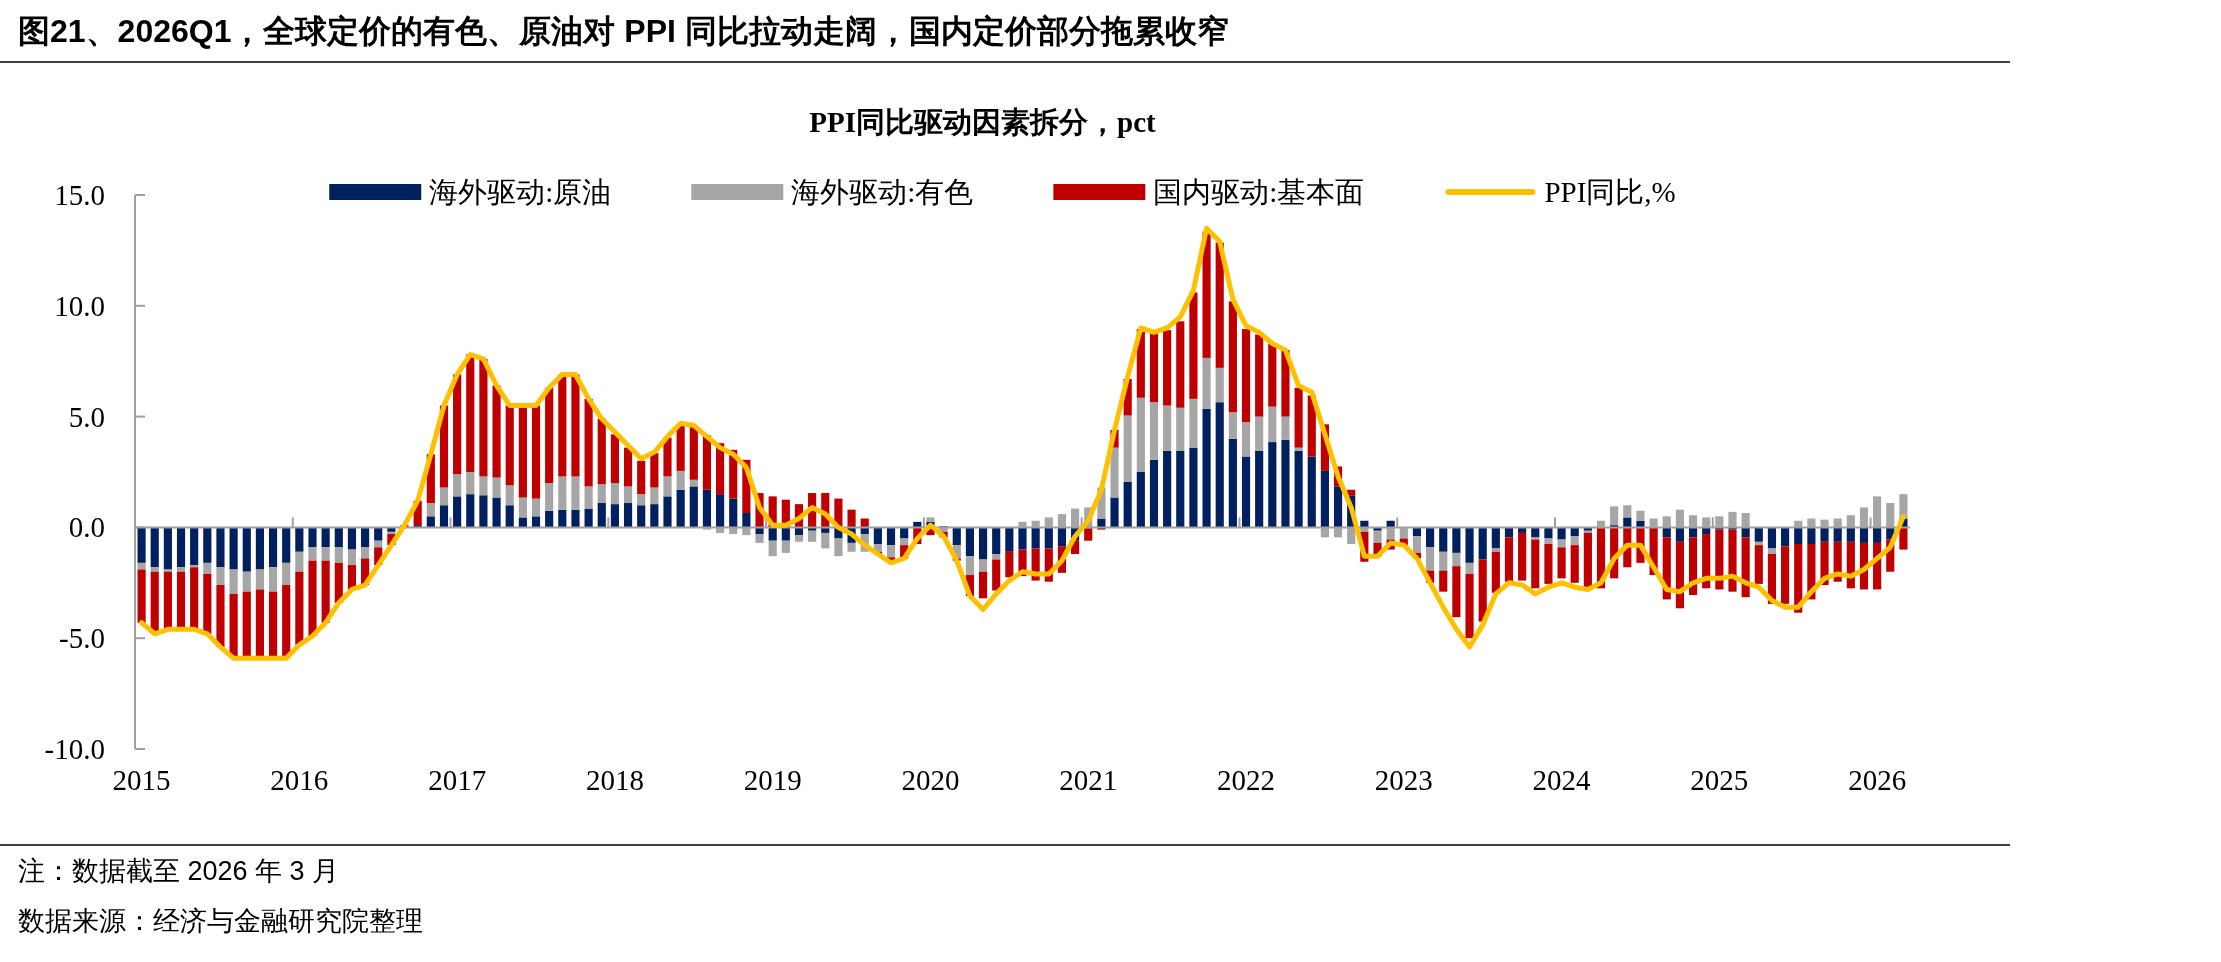  What do you see at coordinates (299, 780) in the screenshot?
I see `x-tick-label: 2016` at bounding box center [299, 780].